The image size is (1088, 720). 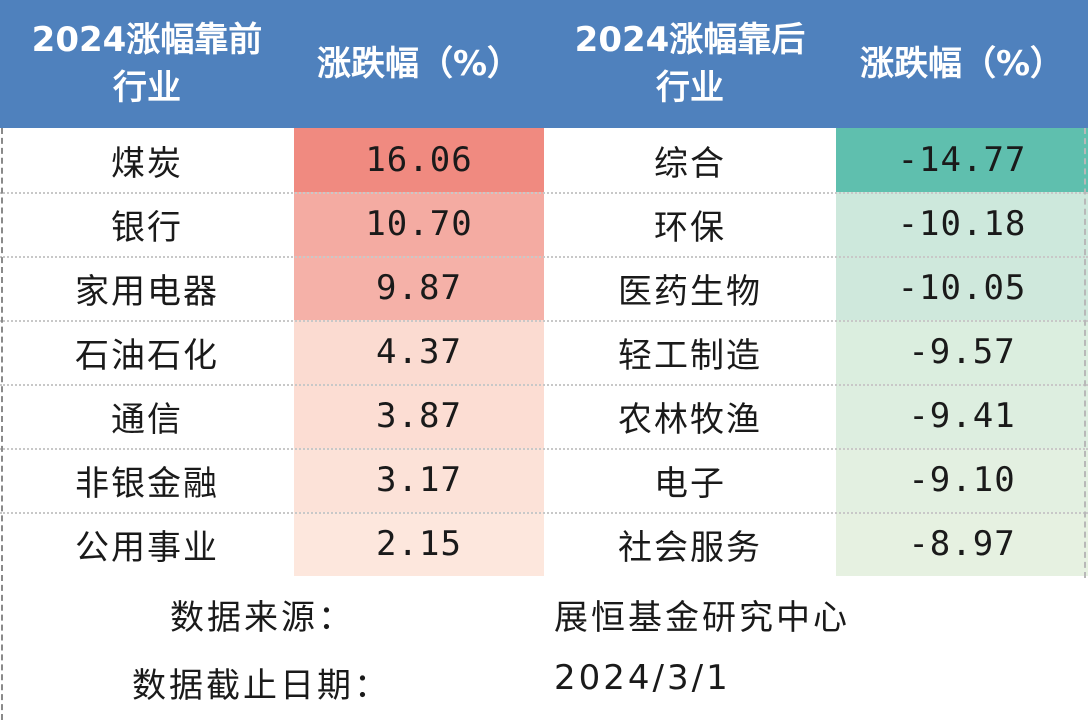 What do you see at coordinates (962, 160) in the screenshot?
I see `bottom-change-cell: -14.77` at bounding box center [962, 160].